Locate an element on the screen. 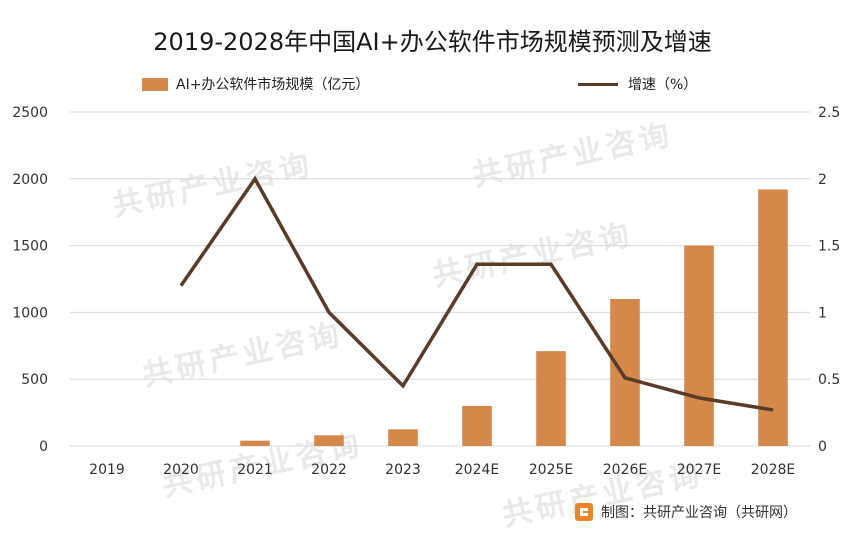  legend-line-swatch is located at coordinates (598, 84).